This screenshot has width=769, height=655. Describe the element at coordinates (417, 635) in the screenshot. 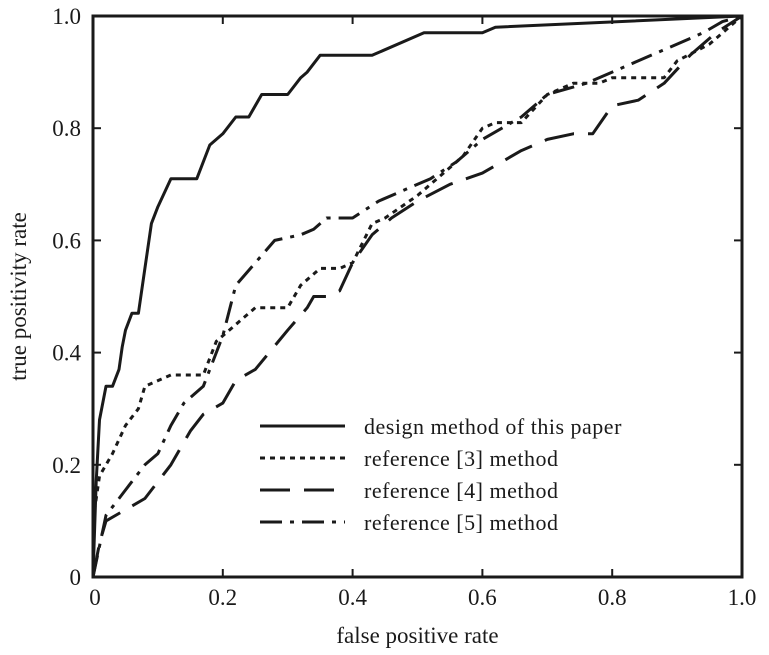

I see `x-axis-title: false positive rate` at that location.